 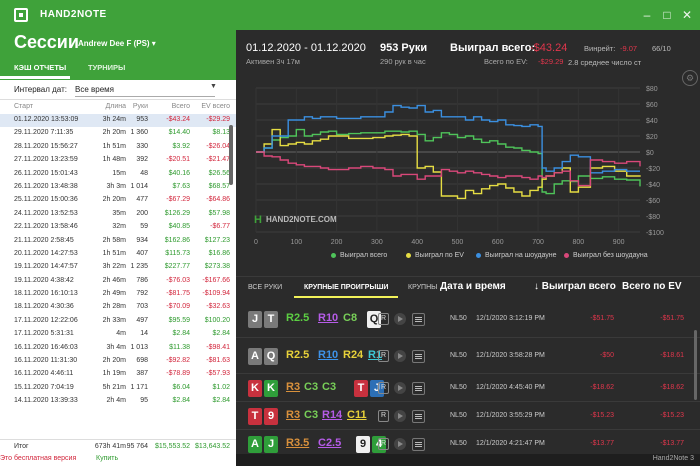 What do you see at coordinates (118, 187) in the screenshot?
I see `table-row: 26.11.2020 13:48:38 3h 3m 1 014 $7.63 $68.57` at bounding box center [118, 187].